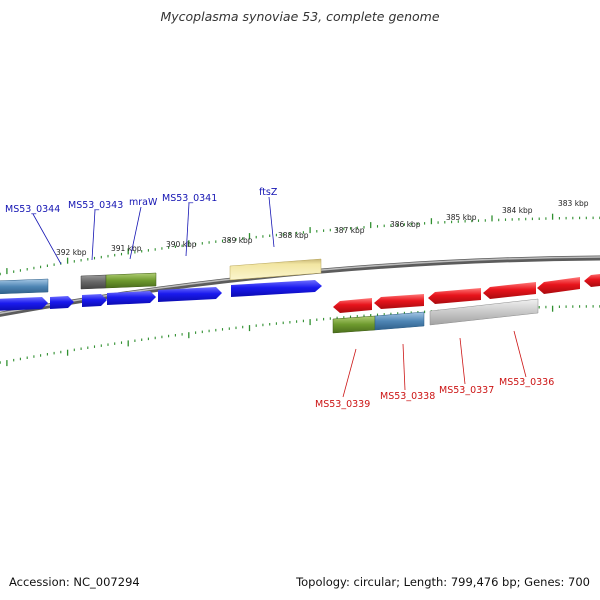  What do you see at coordinates (461, 217) in the screenshot?
I see `kbp-label-385: 385 kbp` at bounding box center [461, 217].